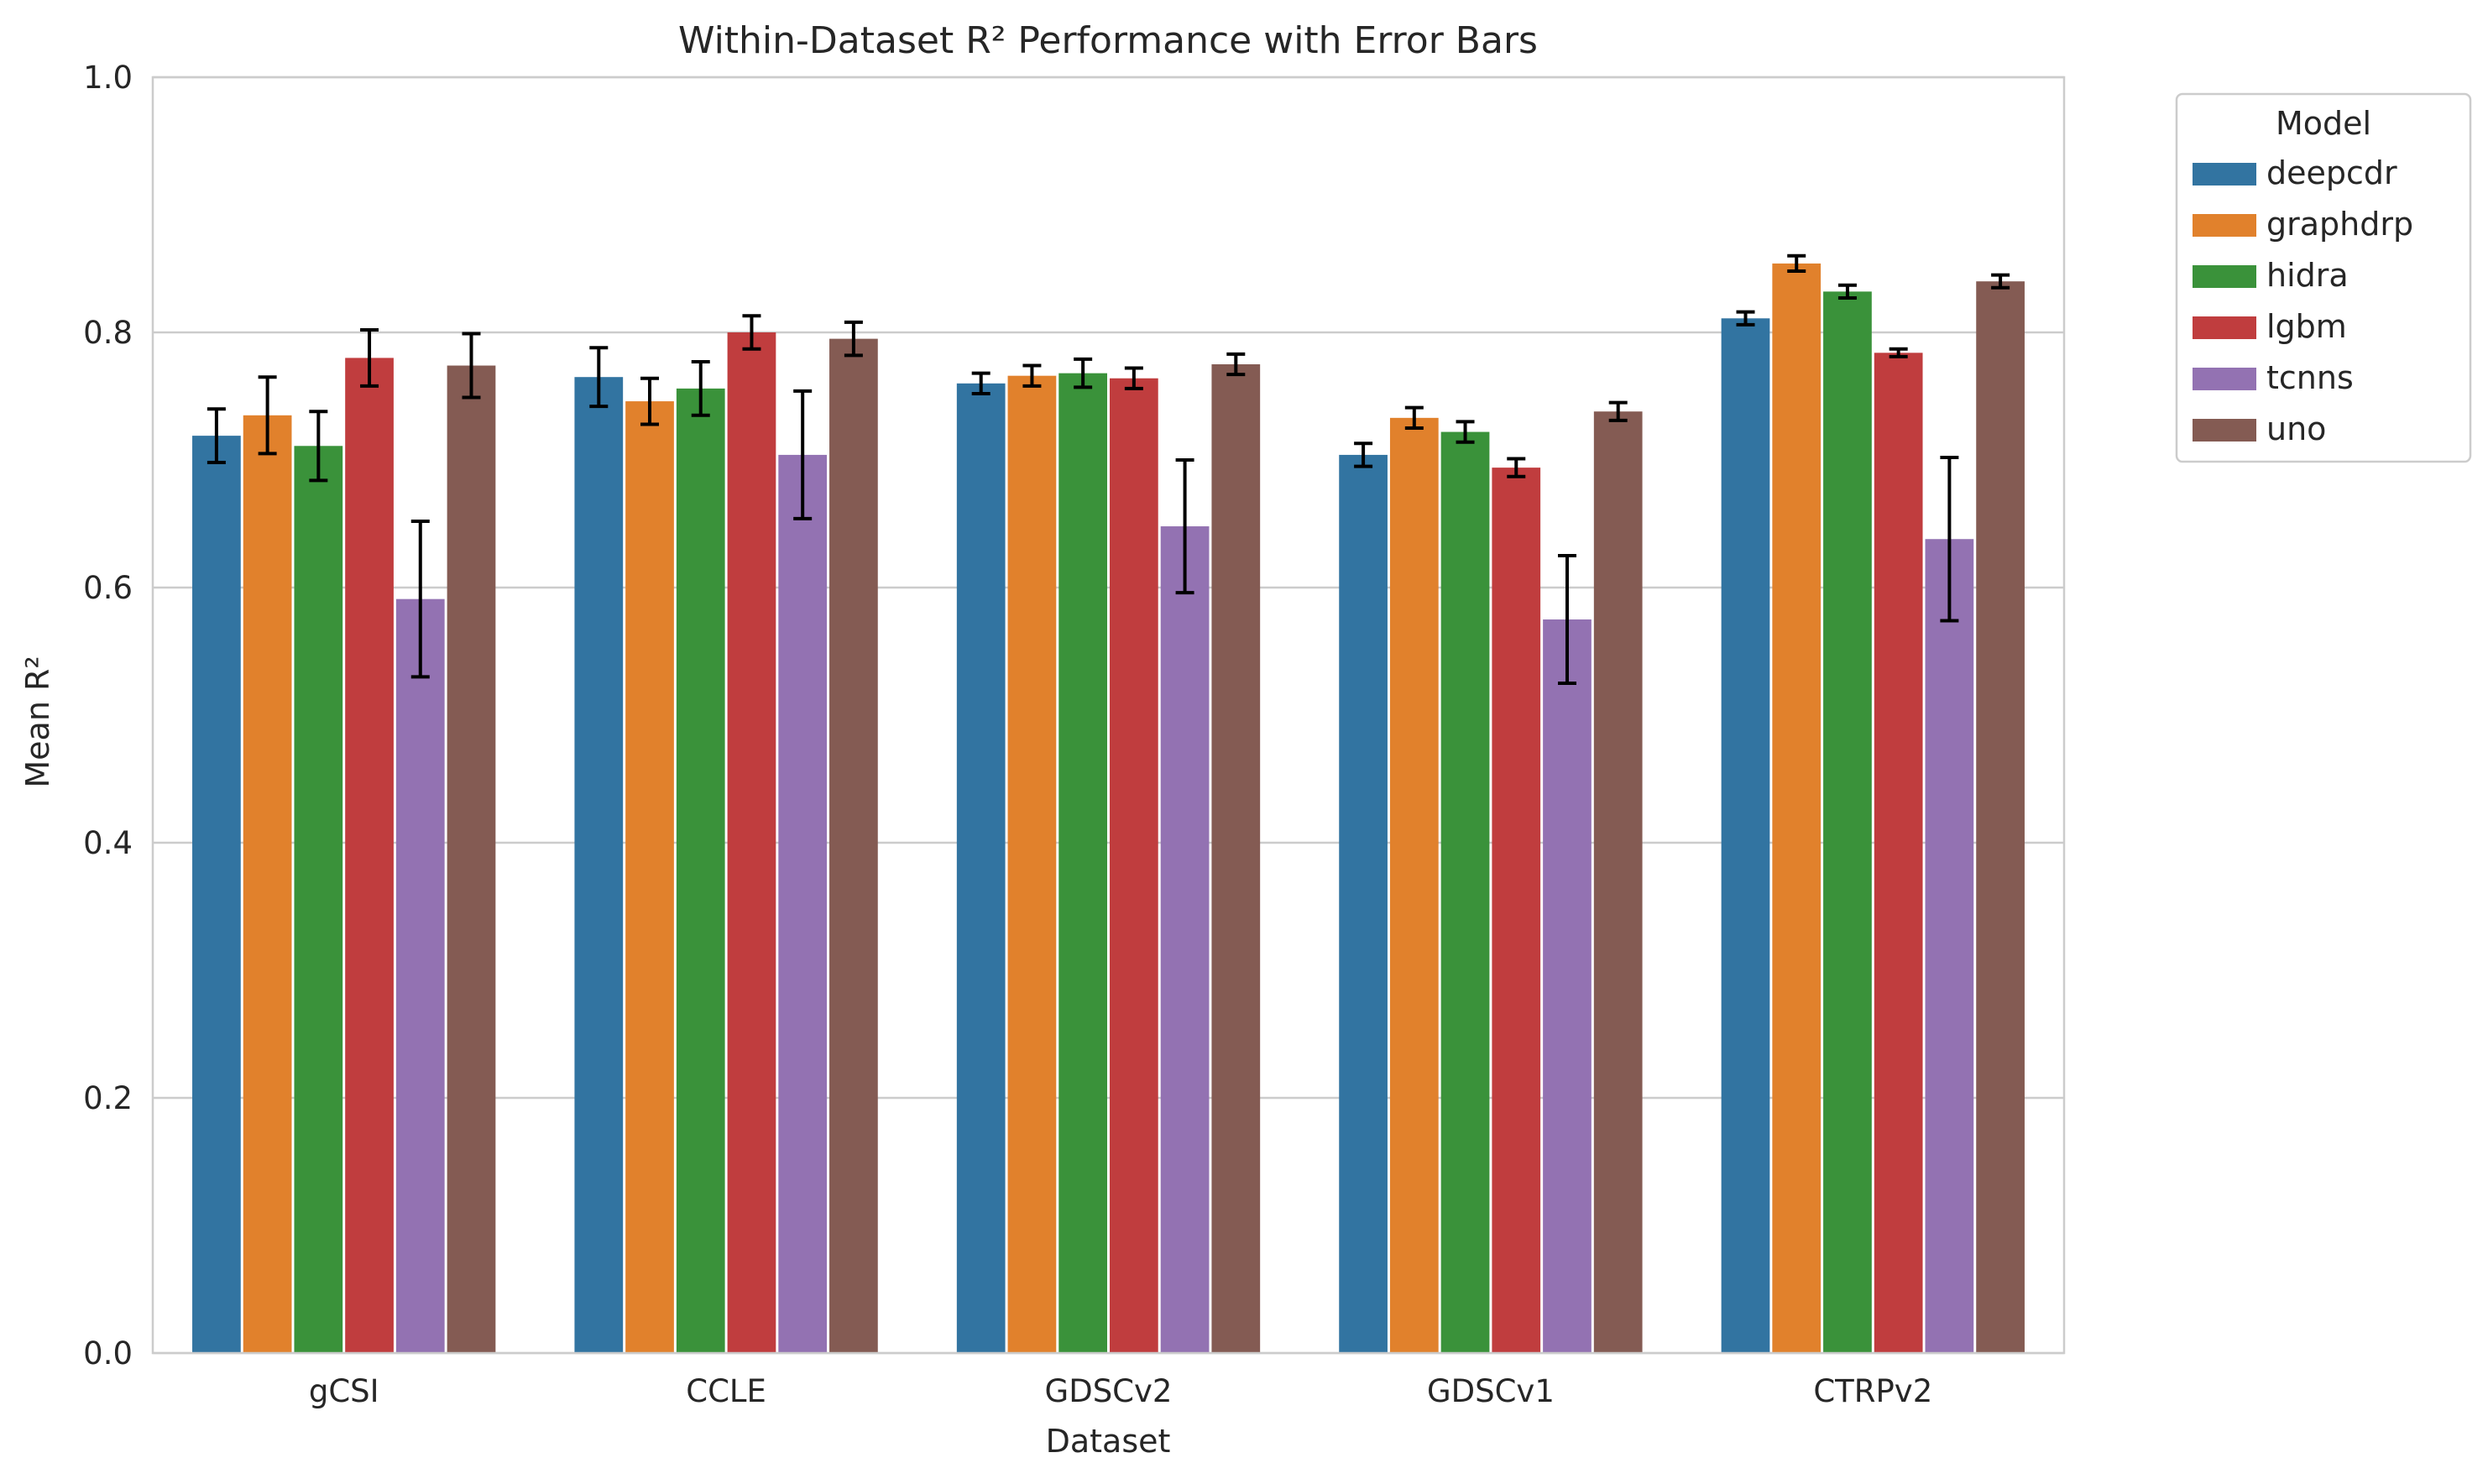 The width and height of the screenshot is (2488, 1484). I want to click on bar-deepcdr-GDSCv1, so click(1363, 904).